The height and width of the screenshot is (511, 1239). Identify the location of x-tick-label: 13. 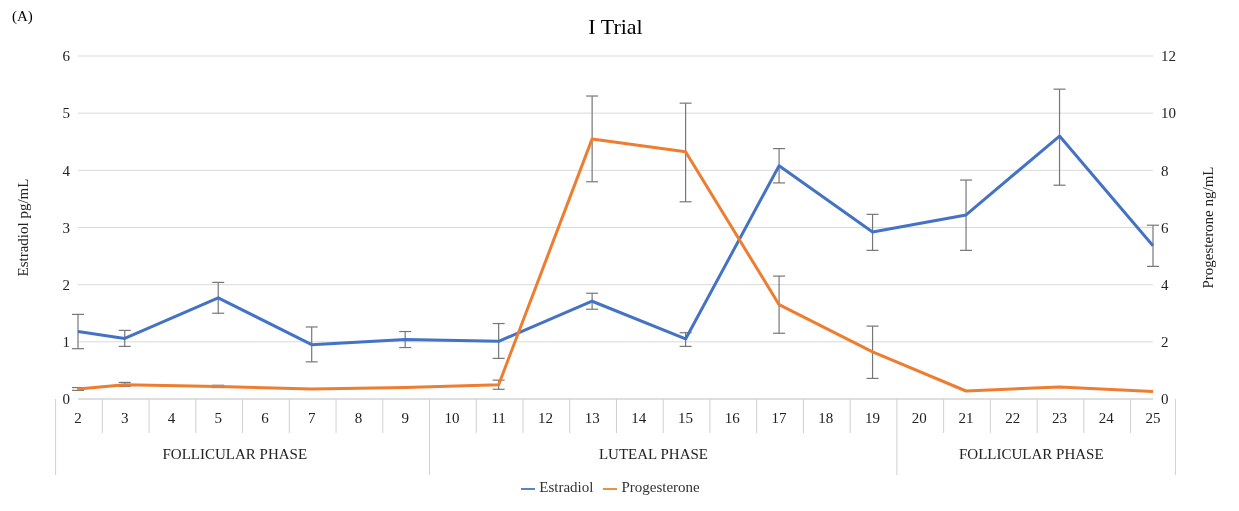
(592, 418).